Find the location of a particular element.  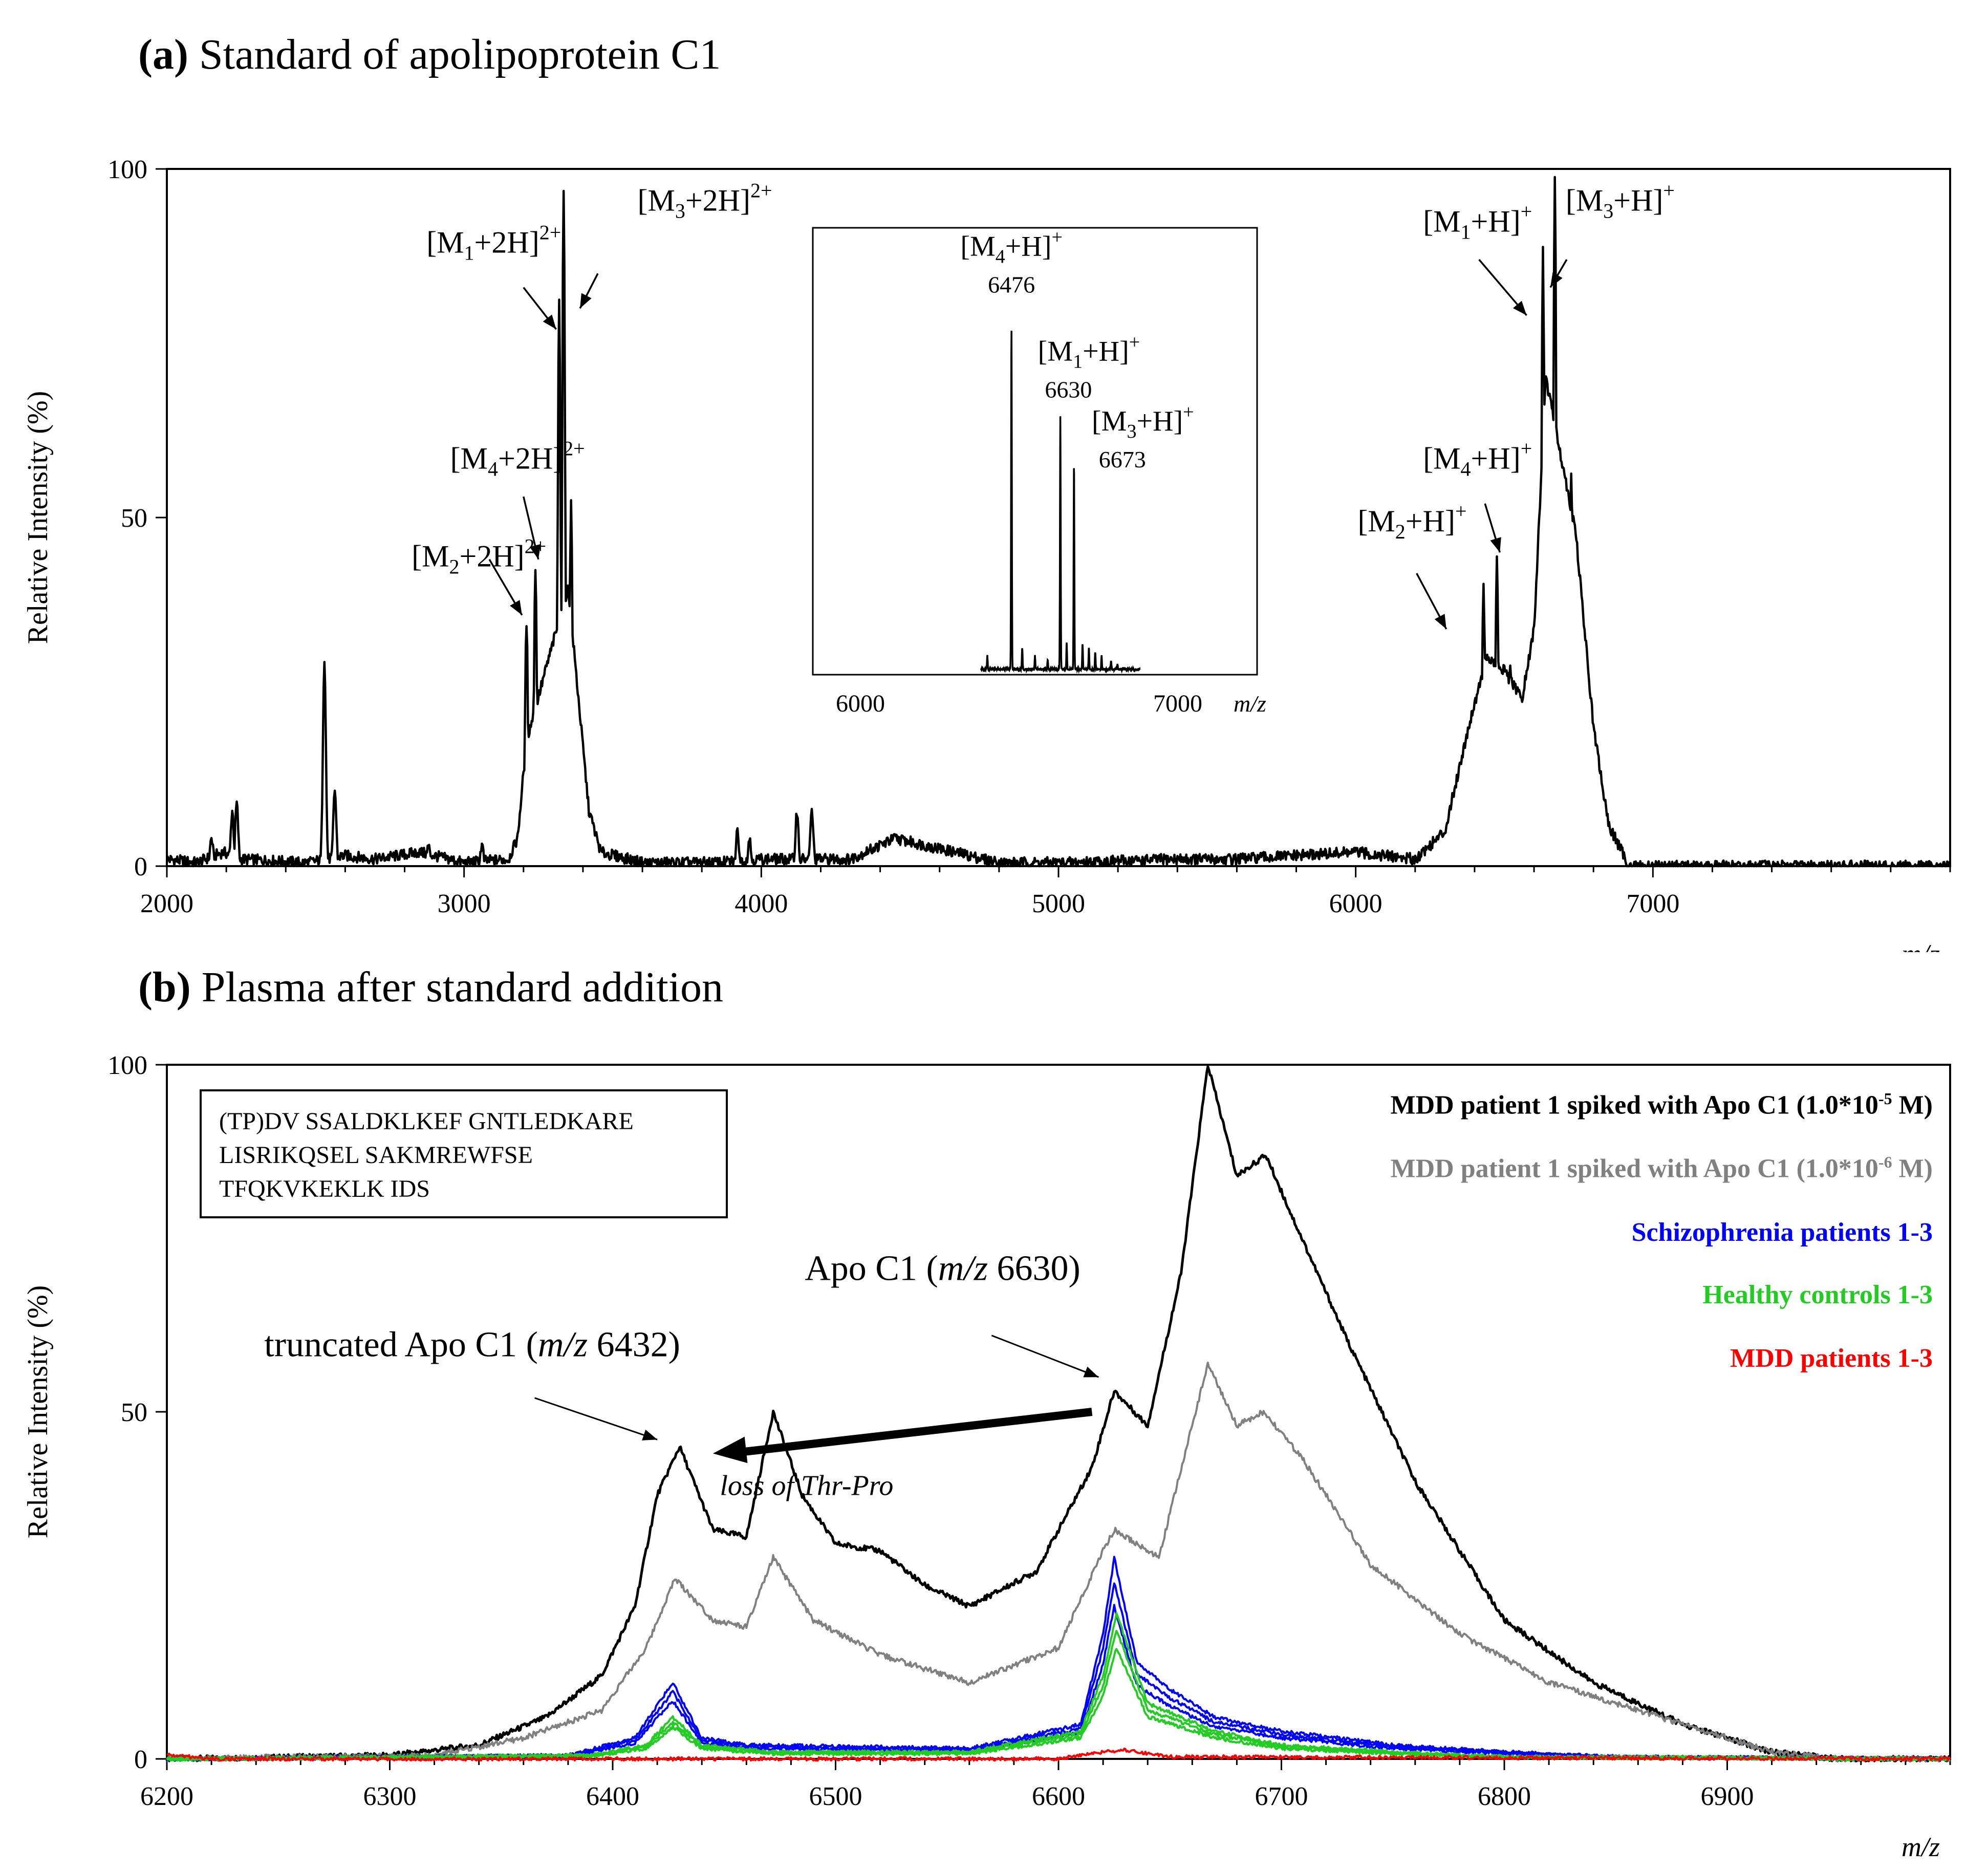

inset-peak-label: [M1+H]+ is located at coordinates (1089, 351).